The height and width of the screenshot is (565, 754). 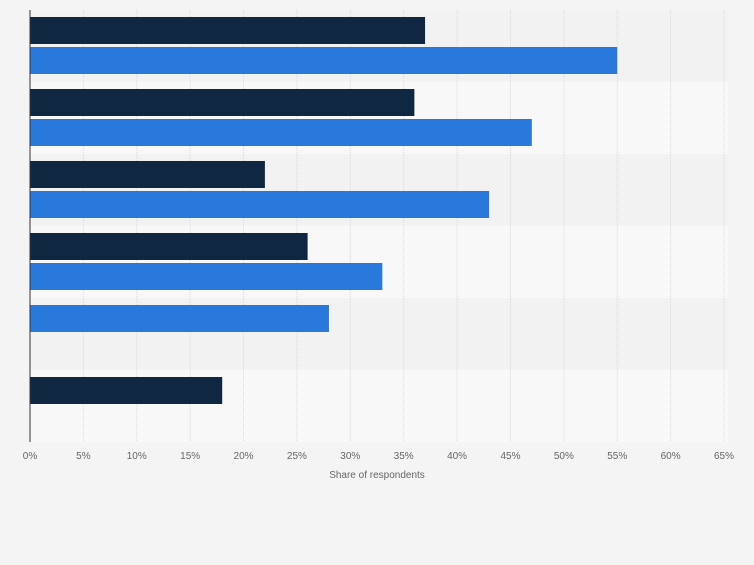 What do you see at coordinates (30, 456) in the screenshot?
I see `x-tick-label: 0%` at bounding box center [30, 456].